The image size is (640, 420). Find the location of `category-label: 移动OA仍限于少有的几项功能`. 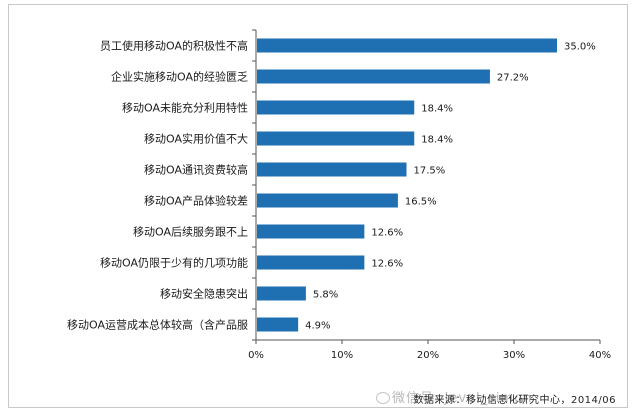

category-label: 移动OA仍限于少有的几项功能 is located at coordinates (174, 263).